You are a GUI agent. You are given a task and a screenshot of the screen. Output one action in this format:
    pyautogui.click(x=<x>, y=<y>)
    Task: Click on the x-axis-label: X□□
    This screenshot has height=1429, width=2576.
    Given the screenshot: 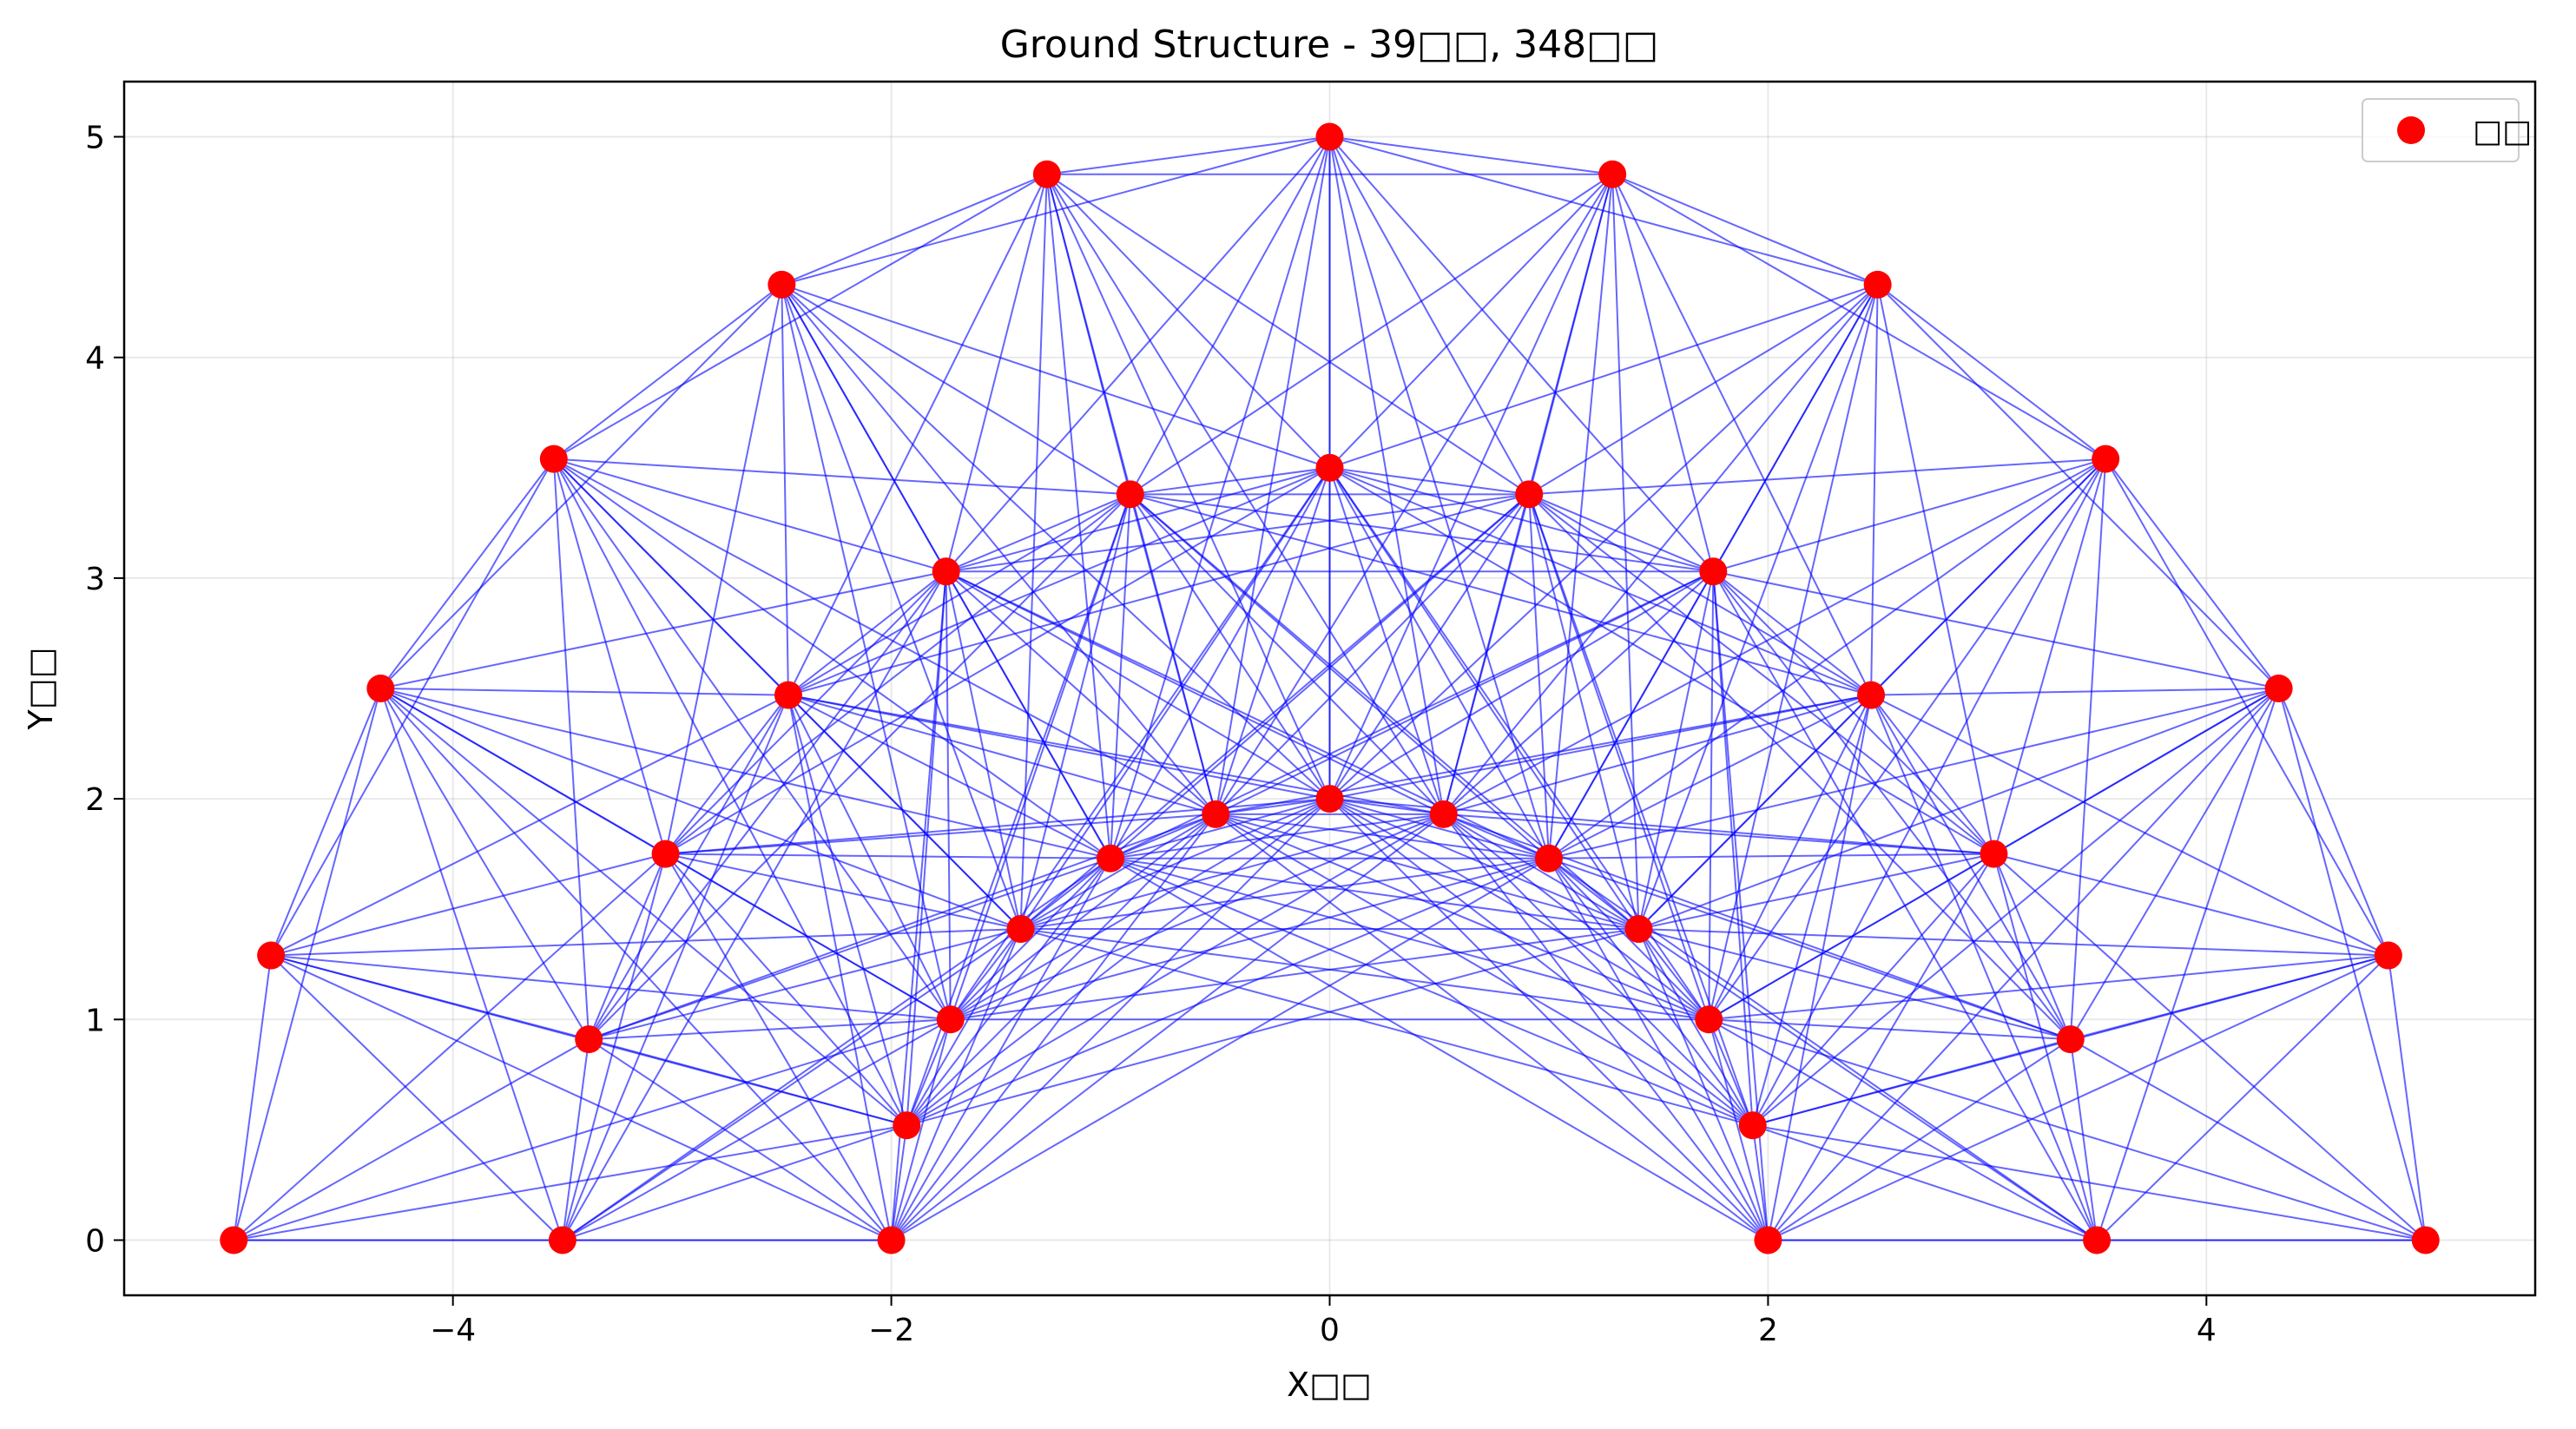 What is the action you would take?
    pyautogui.click(x=1329, y=1385)
    